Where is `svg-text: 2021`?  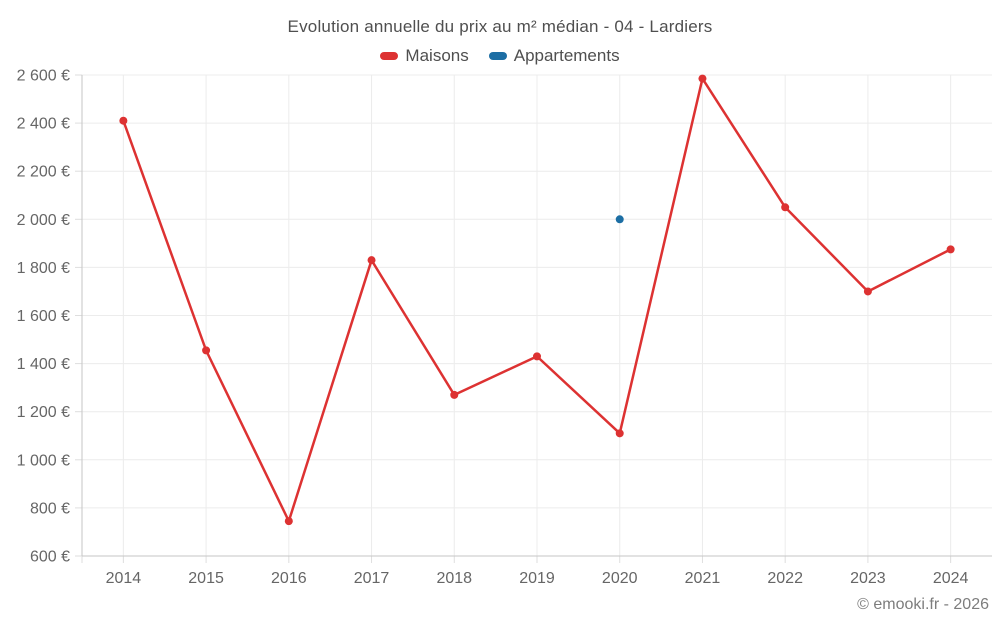 svg-text: 2021 is located at coordinates (703, 578).